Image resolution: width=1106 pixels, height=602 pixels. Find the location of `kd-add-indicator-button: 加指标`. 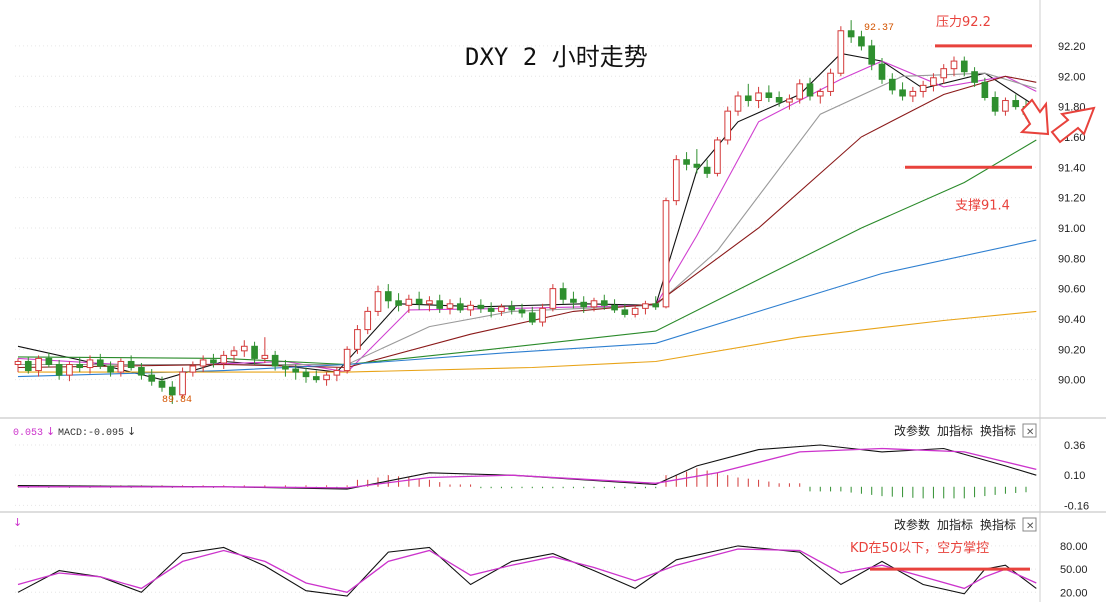

kd-add-indicator-button: 加指标 is located at coordinates (955, 524).